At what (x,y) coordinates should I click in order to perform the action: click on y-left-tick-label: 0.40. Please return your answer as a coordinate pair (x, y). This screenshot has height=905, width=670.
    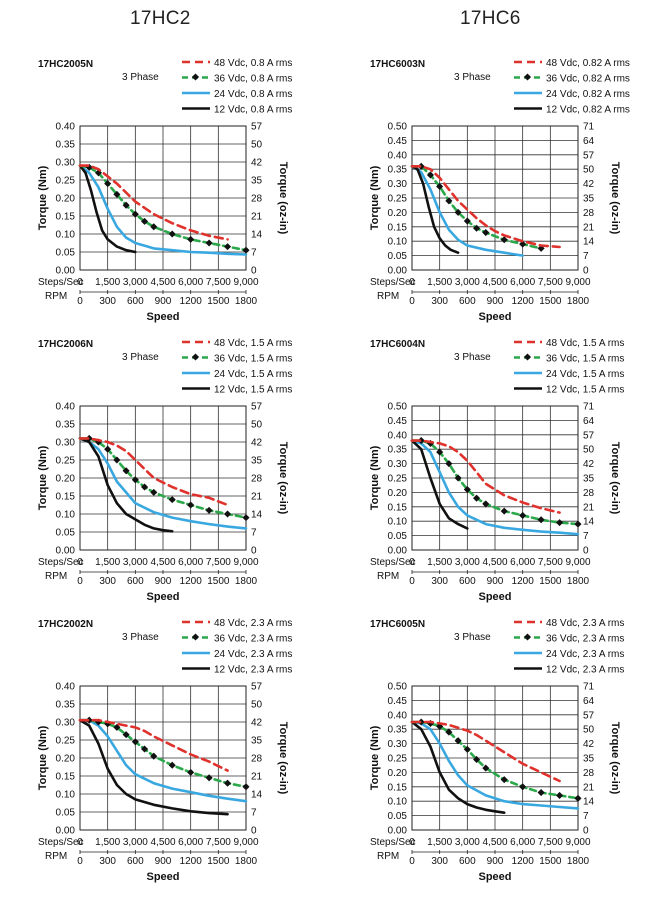
    Looking at the image, I should click on (66, 127).